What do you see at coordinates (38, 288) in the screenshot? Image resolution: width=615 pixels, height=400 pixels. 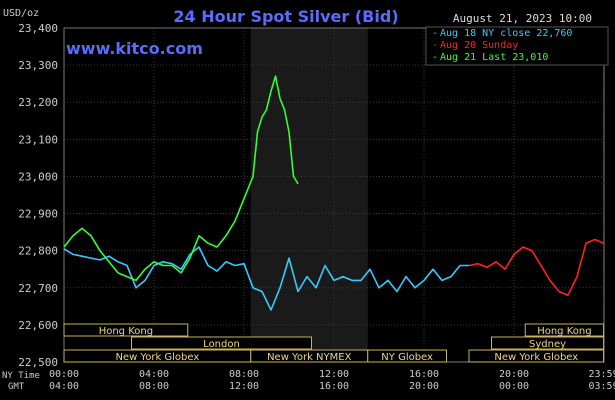 I see `y-tick-label: 22,700` at bounding box center [38, 288].